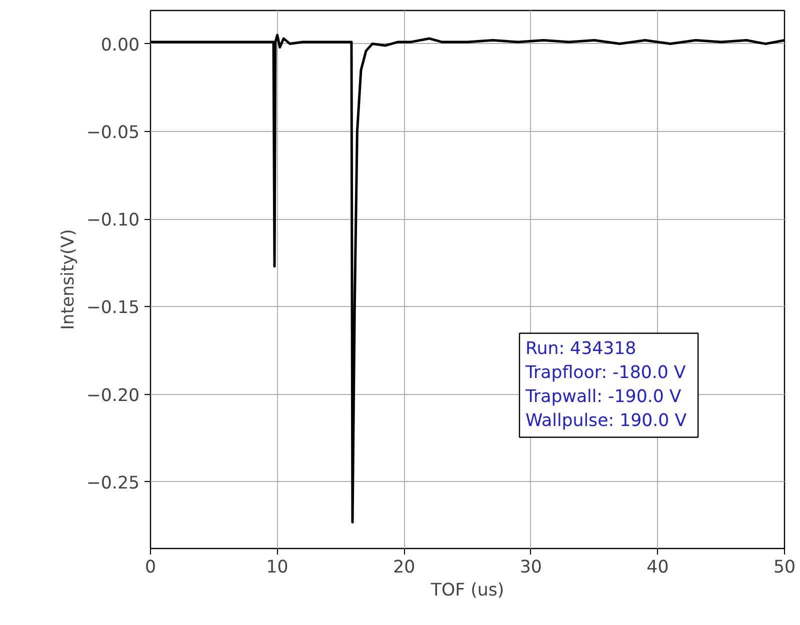  What do you see at coordinates (603, 397) in the screenshot?
I see `annotation: Trapwall: -190.0 V` at bounding box center [603, 397].